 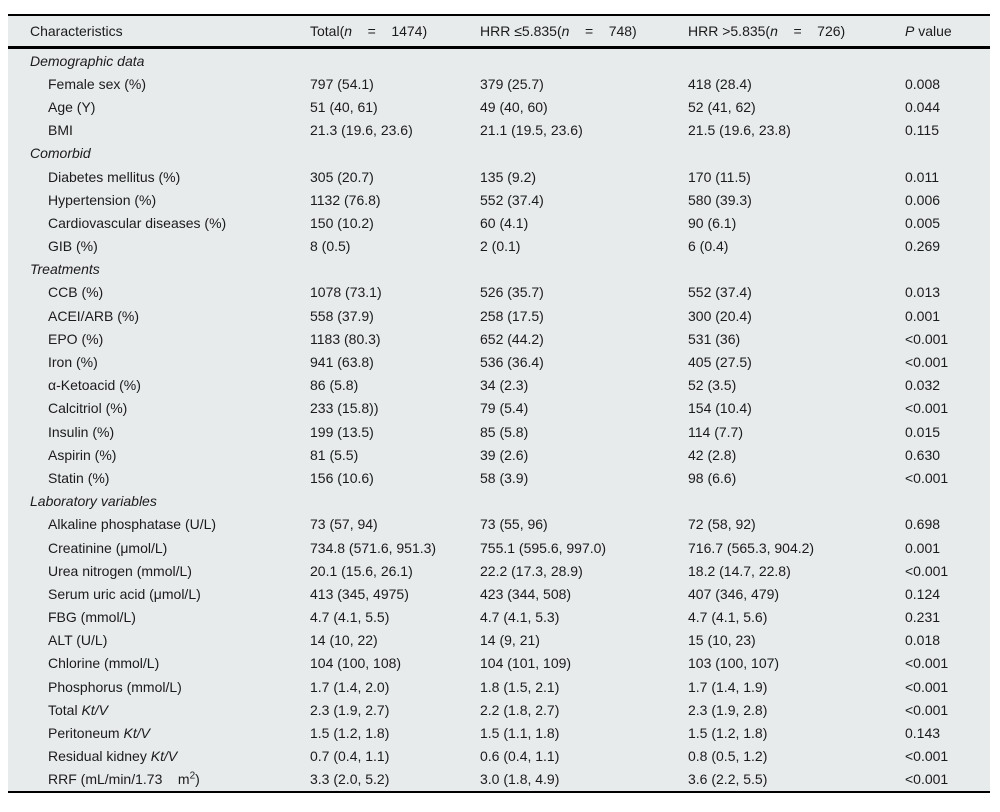 I want to click on cell-pvalue: 0.143, so click(x=923, y=733).